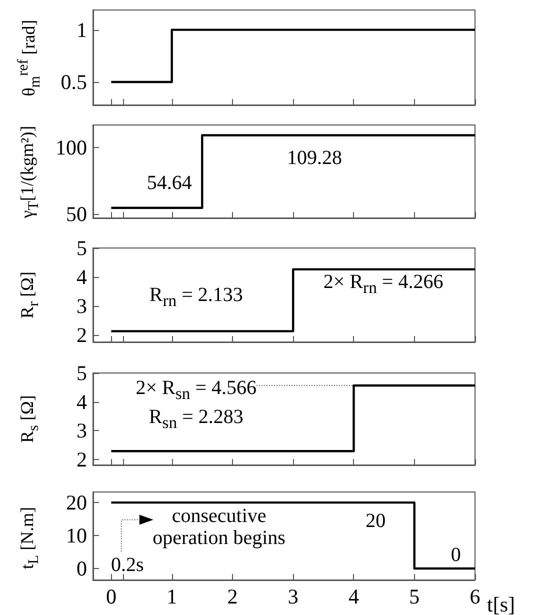 The width and height of the screenshot is (533, 615). I want to click on y-tick-label: 0, so click(81, 568).